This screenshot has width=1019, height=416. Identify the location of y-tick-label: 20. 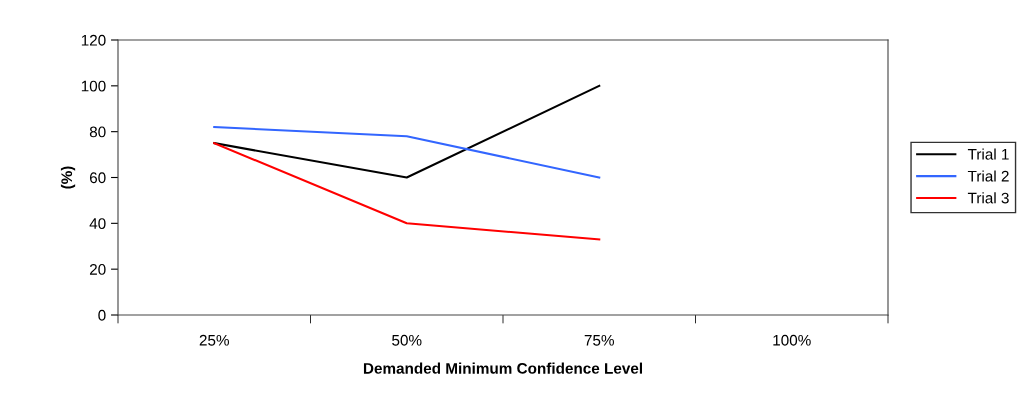
(97, 269).